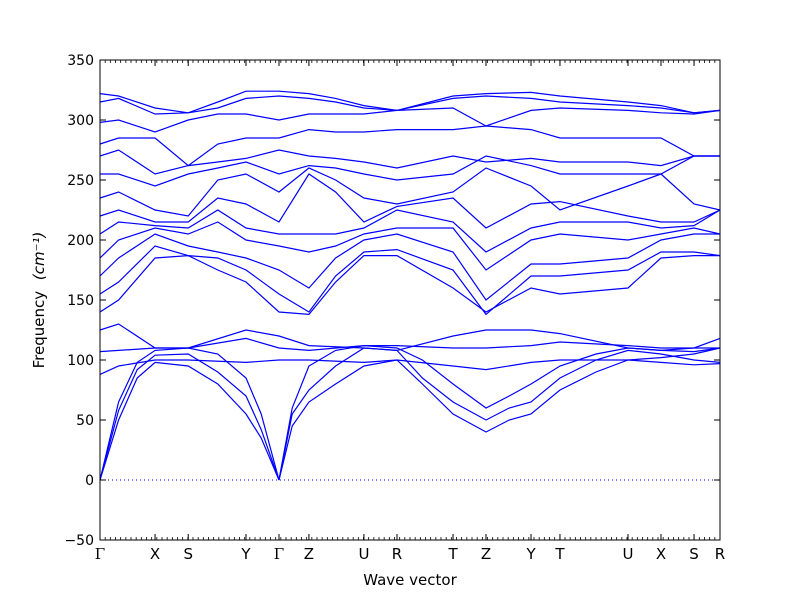 The width and height of the screenshot is (800, 600). What do you see at coordinates (627, 554) in the screenshot?
I see `kpoint-label-13: U` at bounding box center [627, 554].